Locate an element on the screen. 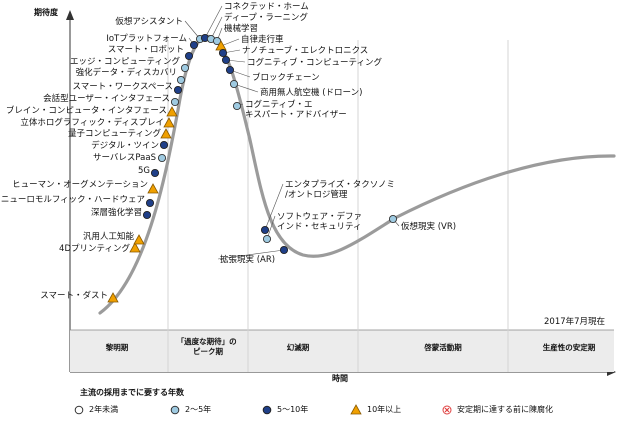 Image resolution: width=620 pixels, height=423 pixels. phase-label-line2: ピーク期 is located at coordinates (208, 351).